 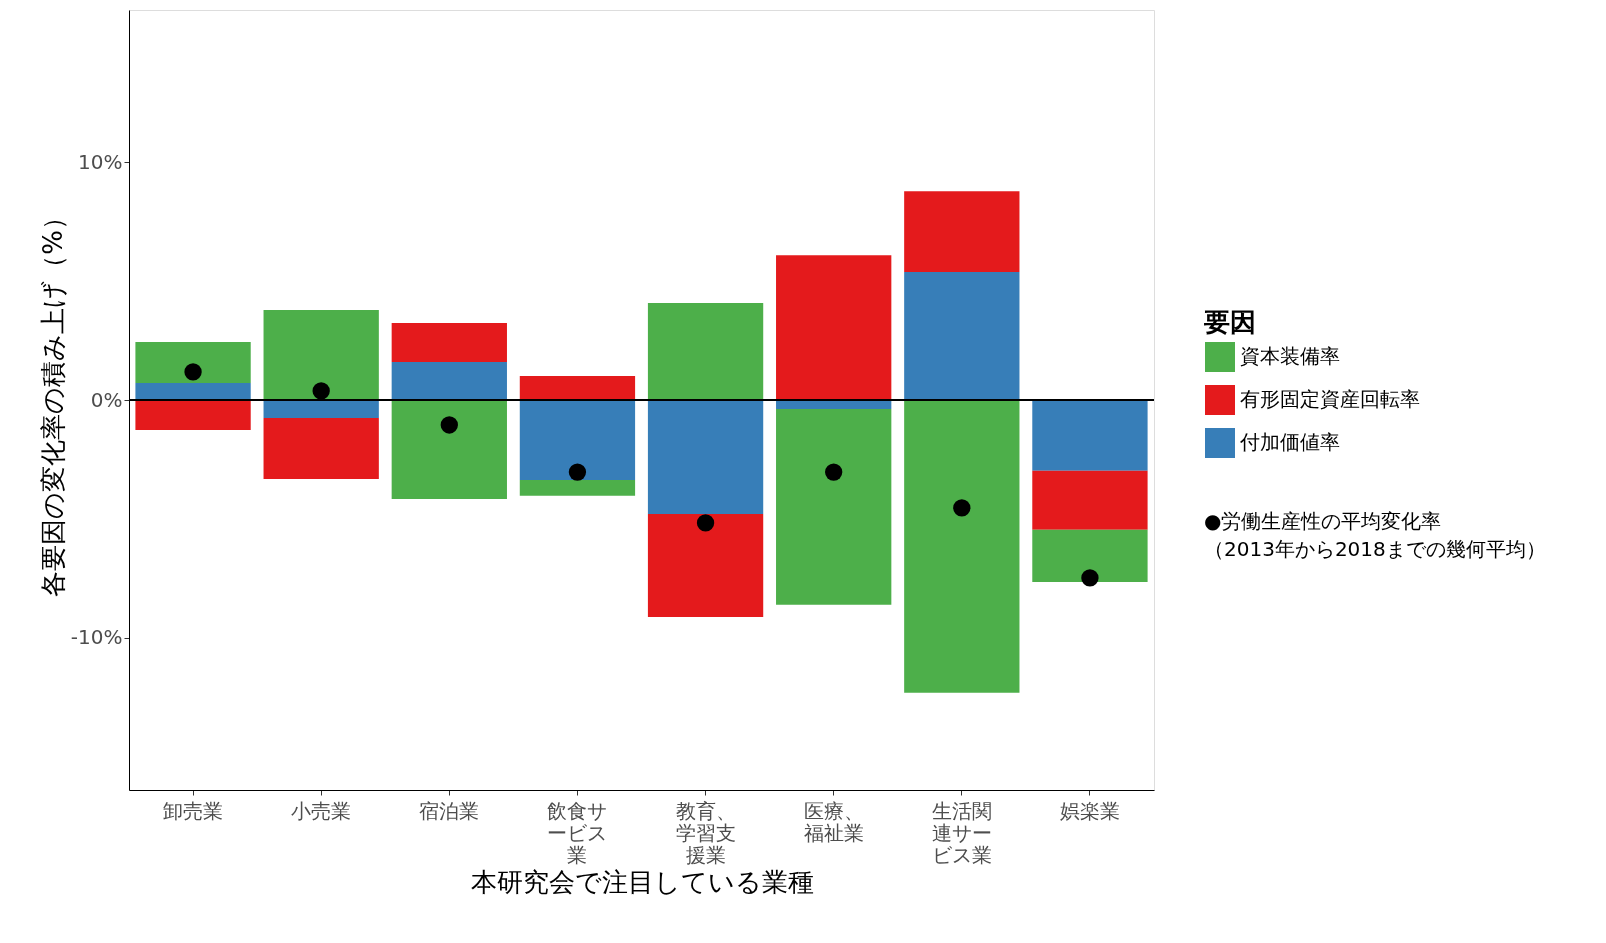 I want to click on x-axis-title: 本研究会で注目している業種, so click(x=642, y=881).